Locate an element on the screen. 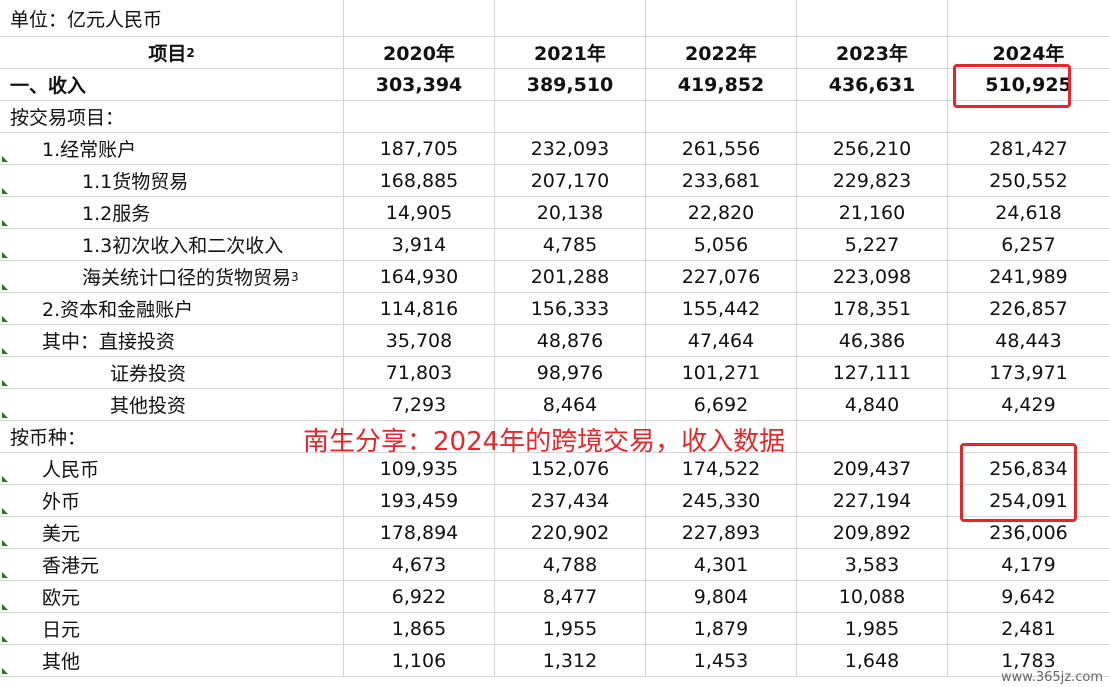  row-label-cell: 其他投资 is located at coordinates (172, 404).